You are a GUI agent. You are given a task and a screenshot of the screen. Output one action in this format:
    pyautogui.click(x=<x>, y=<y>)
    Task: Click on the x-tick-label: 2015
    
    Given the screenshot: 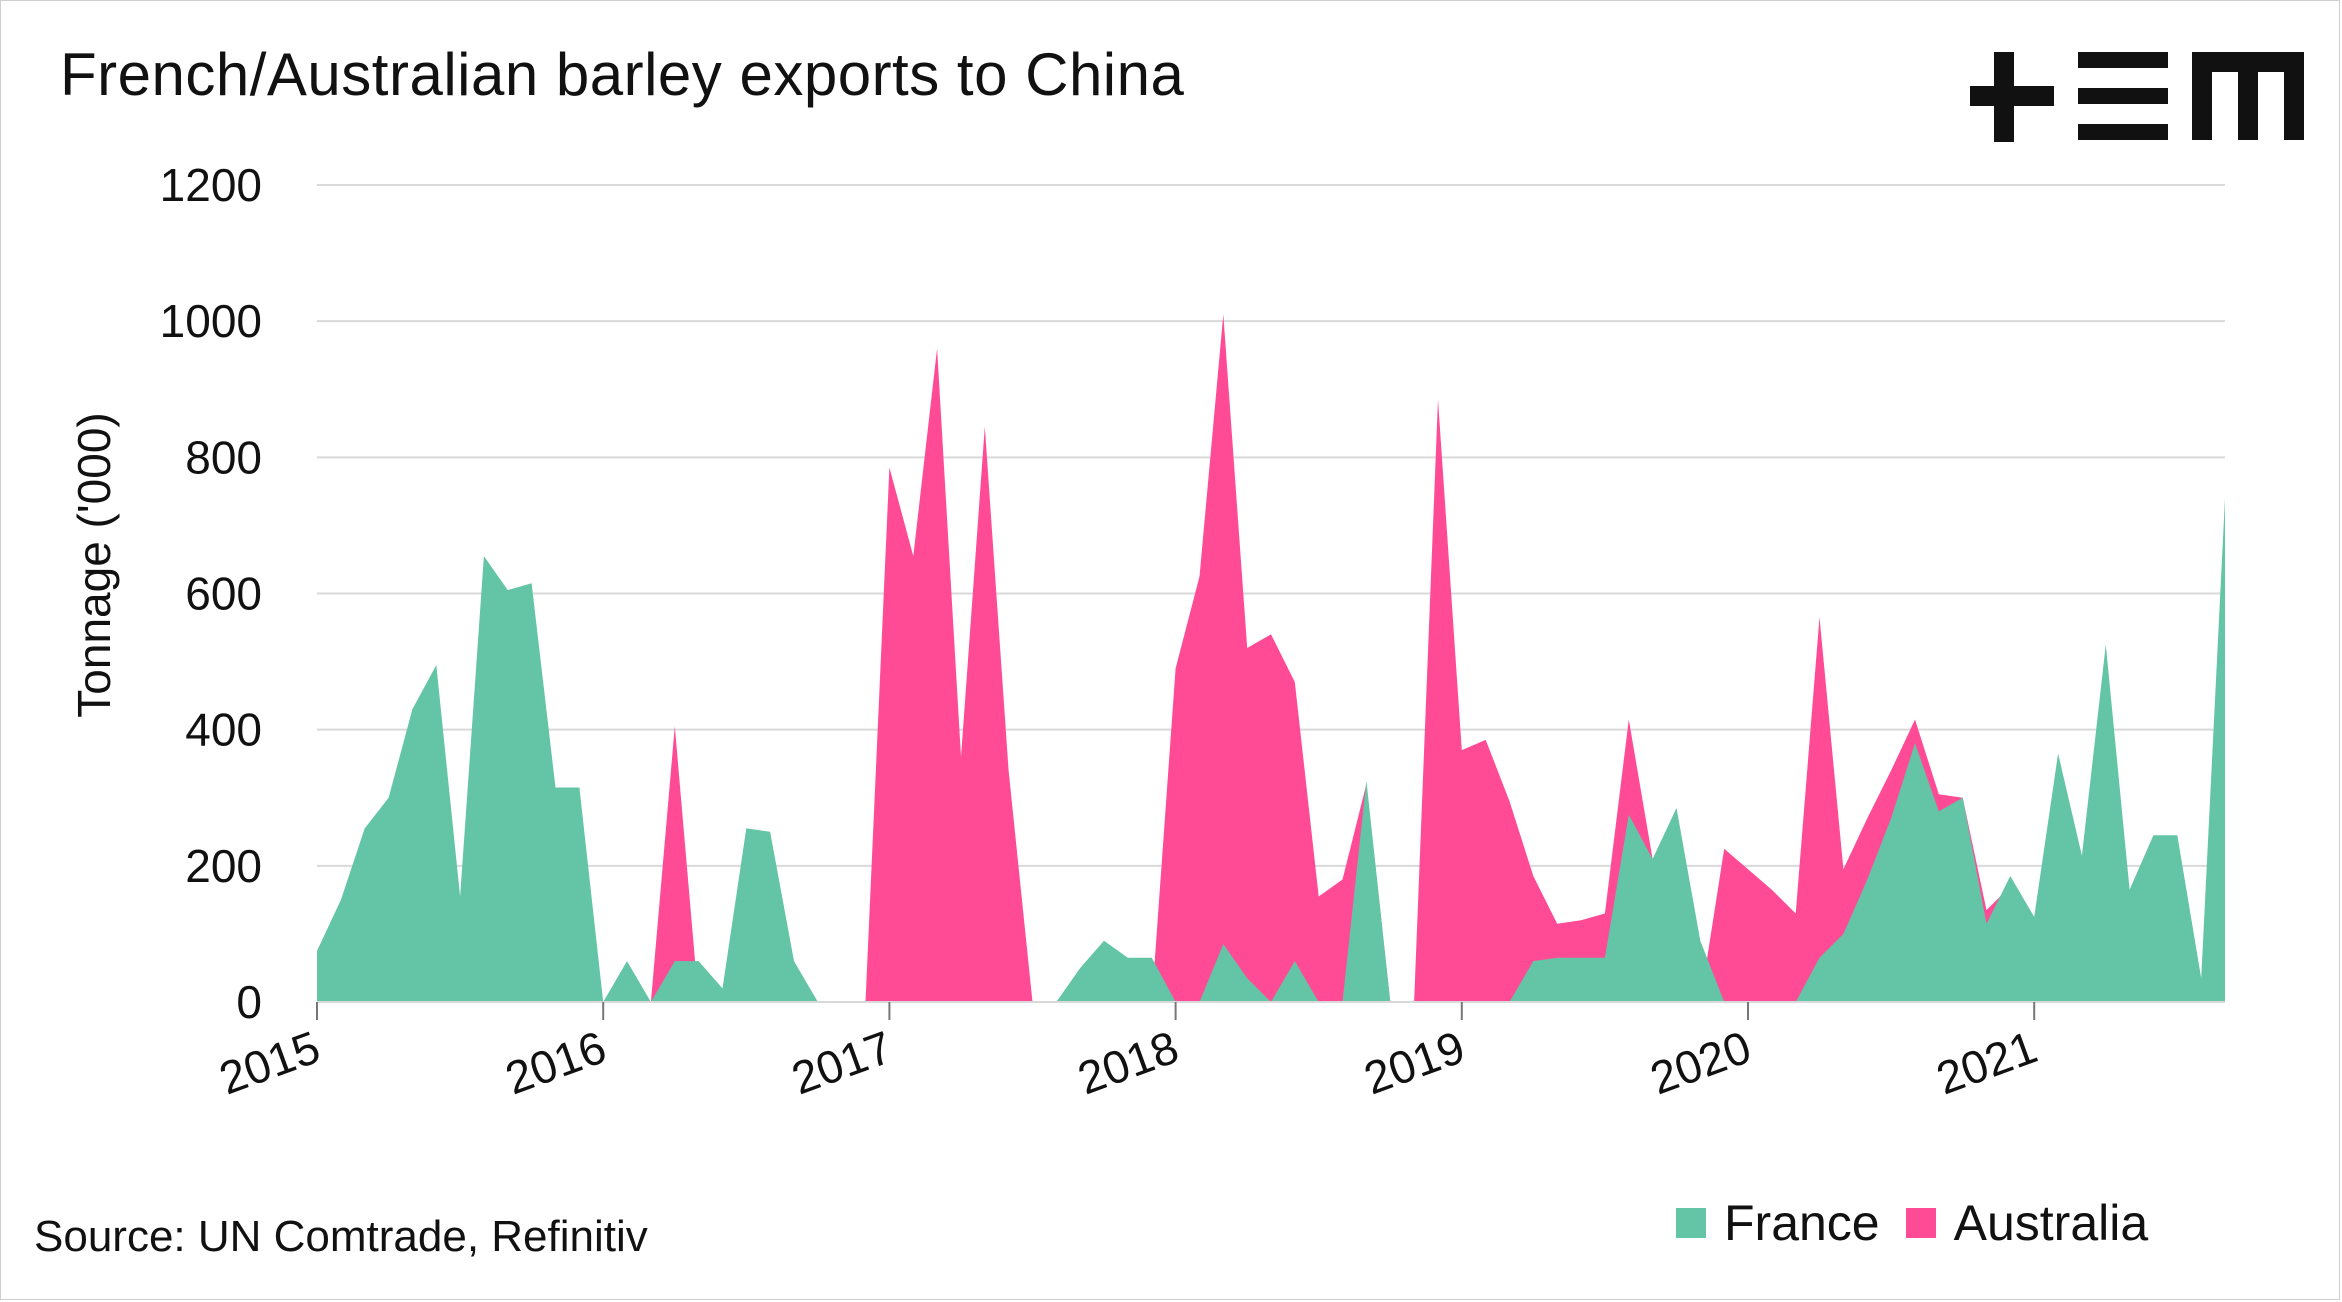 What is the action you would take?
    pyautogui.click(x=269, y=1063)
    